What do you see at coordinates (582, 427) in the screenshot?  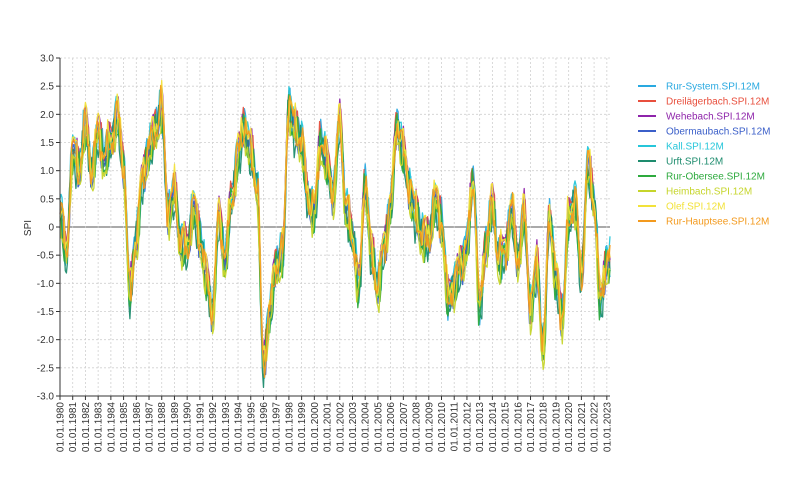 I see `x-tick-label: 01.01.2021` at bounding box center [582, 427].